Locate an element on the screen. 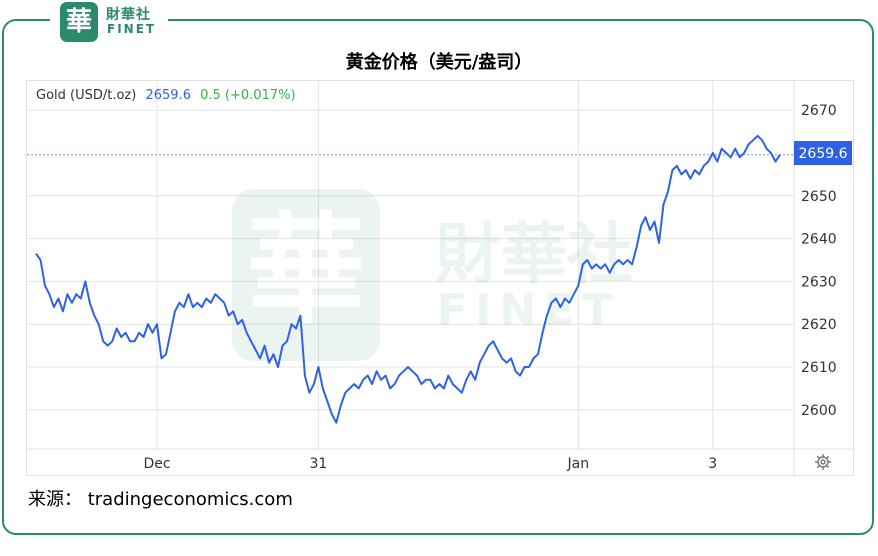  gear-icon is located at coordinates (823, 462).